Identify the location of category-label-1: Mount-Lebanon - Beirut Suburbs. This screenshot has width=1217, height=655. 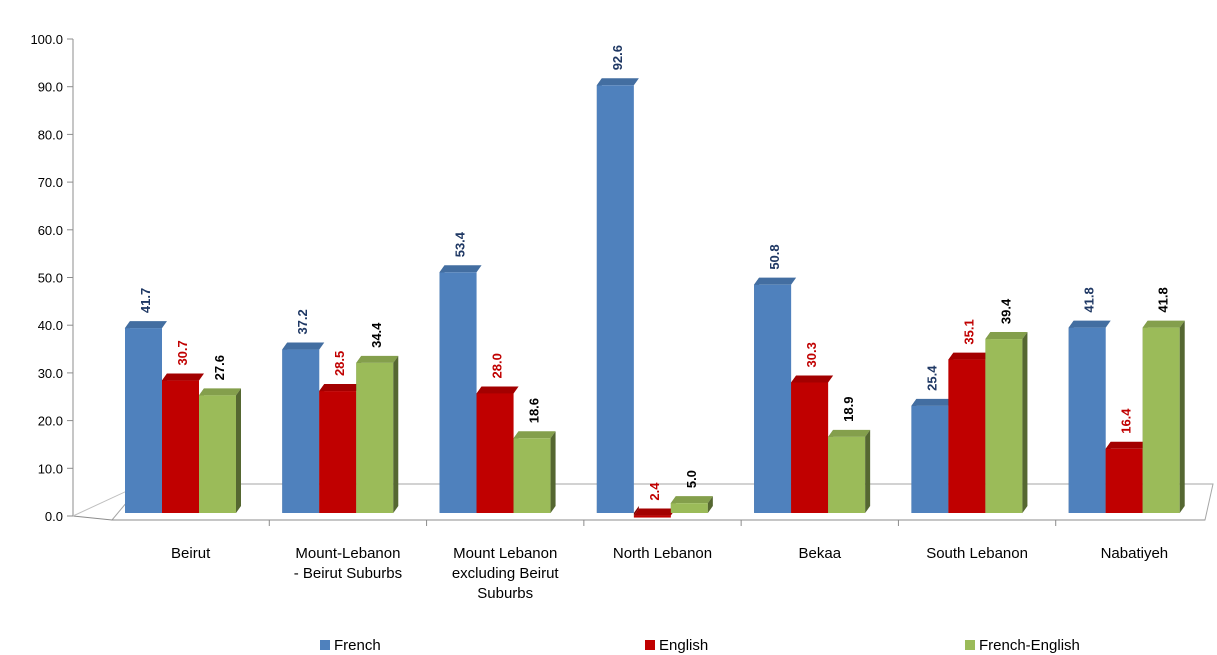
(348, 563).